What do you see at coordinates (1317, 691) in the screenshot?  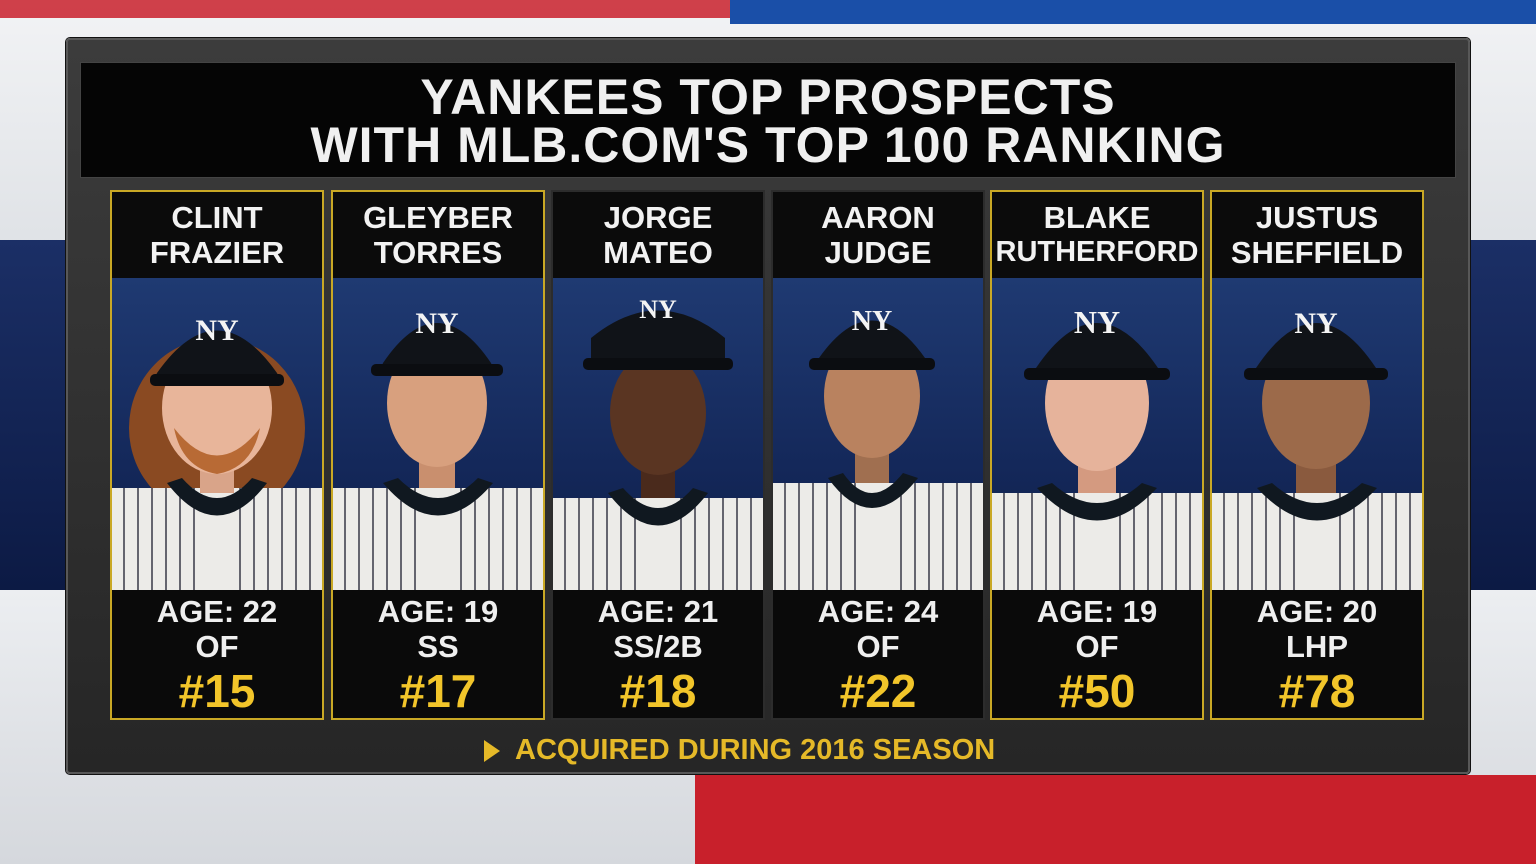 I see `player-rank: #78` at bounding box center [1317, 691].